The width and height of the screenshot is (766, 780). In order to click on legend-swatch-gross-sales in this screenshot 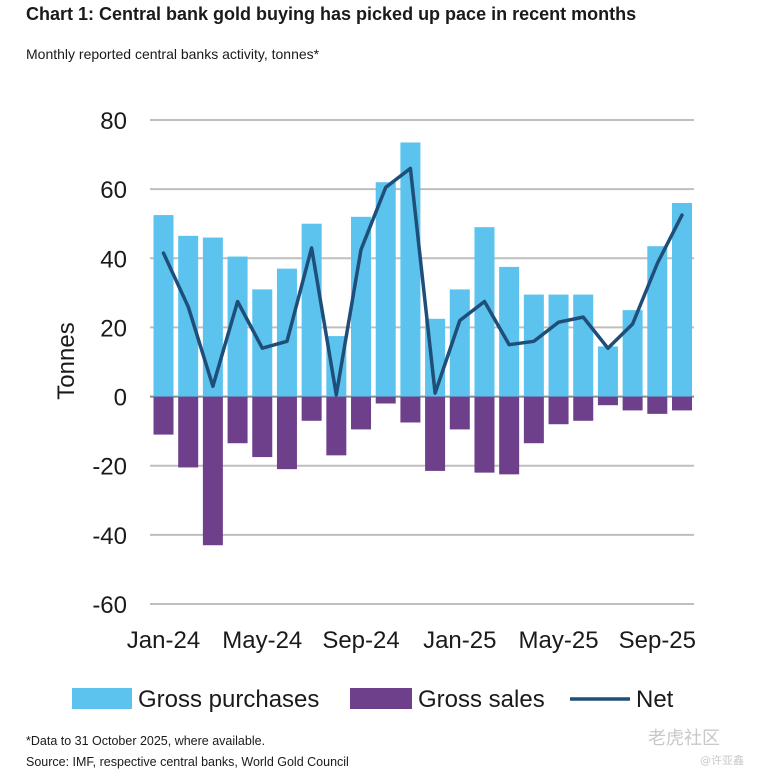, I will do `click(381, 698)`.